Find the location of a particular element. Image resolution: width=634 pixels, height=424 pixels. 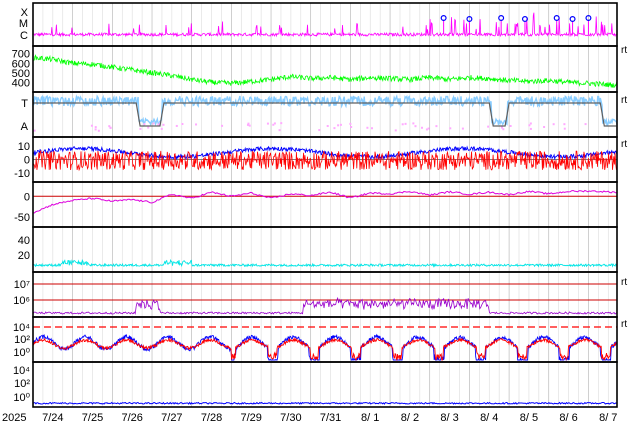

date-tick-label: 7/26 is located at coordinates (131, 418).